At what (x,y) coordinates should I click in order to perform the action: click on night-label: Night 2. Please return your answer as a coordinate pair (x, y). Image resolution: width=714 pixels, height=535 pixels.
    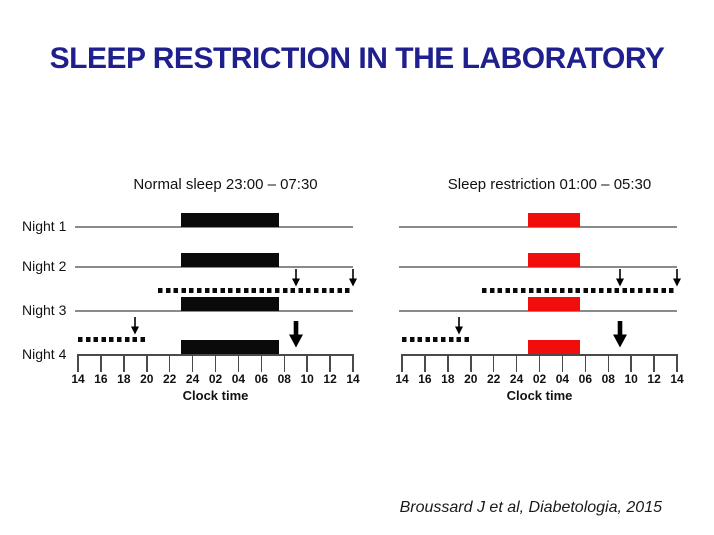
    Looking at the image, I should click on (44, 266).